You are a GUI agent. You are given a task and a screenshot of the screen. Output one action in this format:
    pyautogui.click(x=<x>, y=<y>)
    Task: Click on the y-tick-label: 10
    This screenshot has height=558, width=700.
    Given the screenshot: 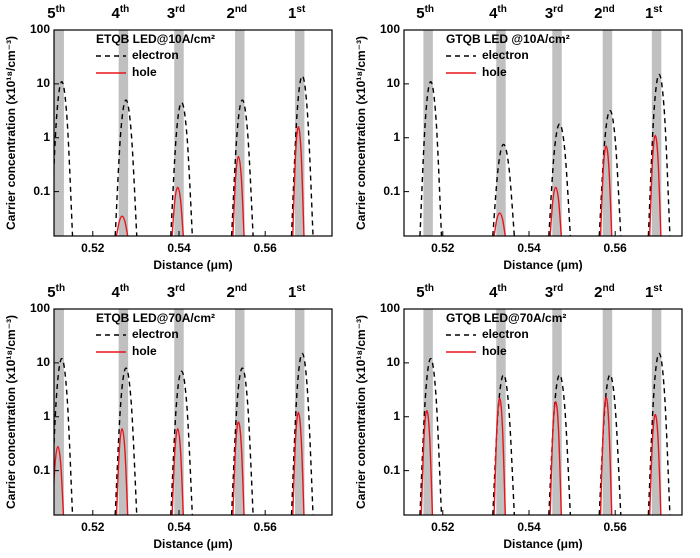 What is the action you would take?
    pyautogui.click(x=394, y=83)
    